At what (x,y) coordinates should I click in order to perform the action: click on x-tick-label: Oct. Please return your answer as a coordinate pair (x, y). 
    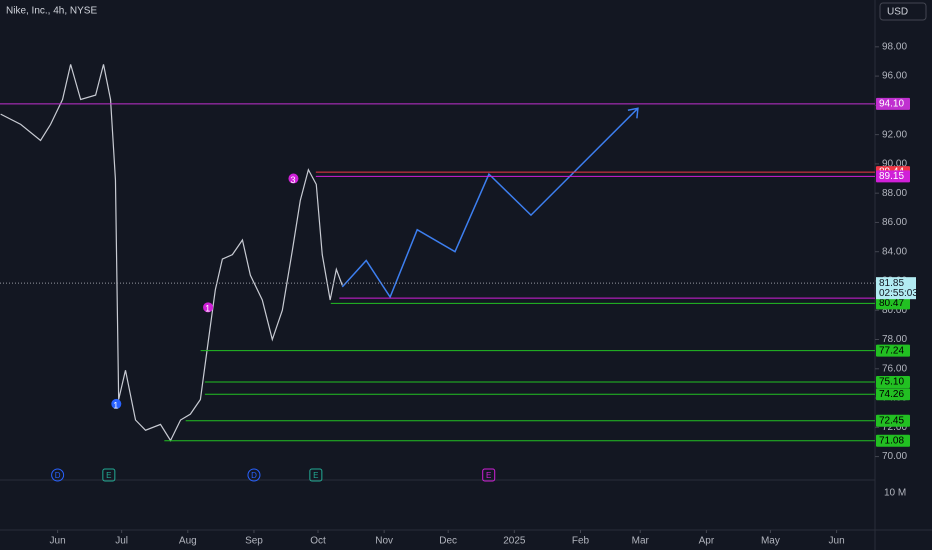
    Looking at the image, I should click on (318, 541).